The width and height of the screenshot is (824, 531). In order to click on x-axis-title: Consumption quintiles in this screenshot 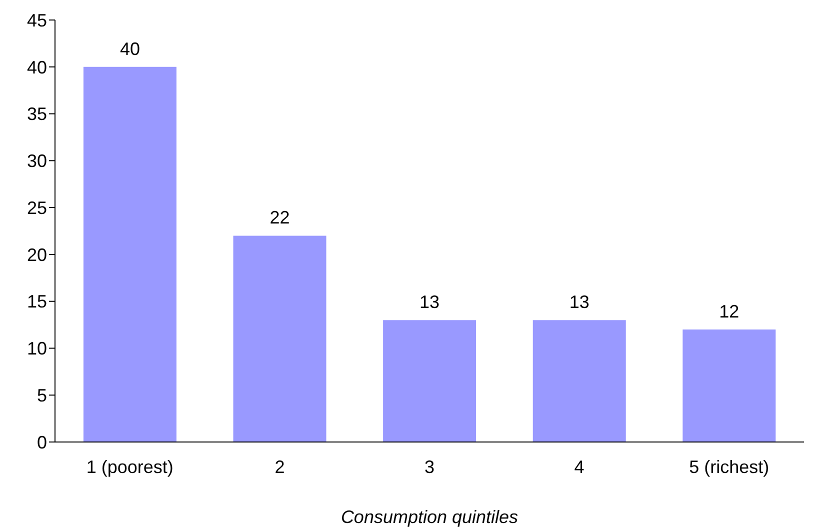, I will do `click(429, 517)`.